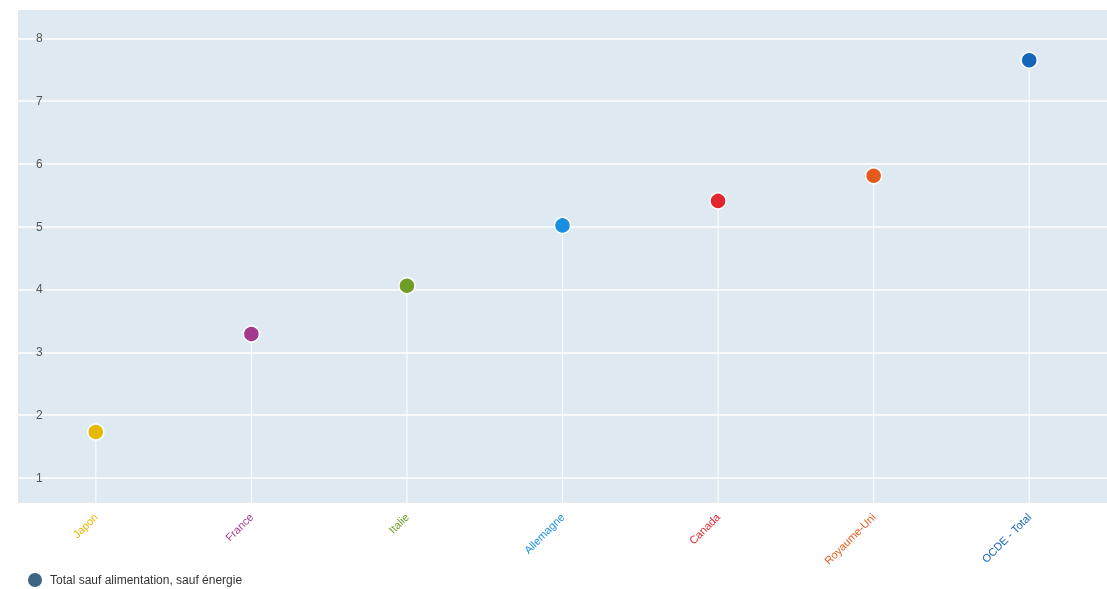 This screenshot has height=589, width=1107. Describe the element at coordinates (39, 101) in the screenshot. I see `y-tick-label: 7` at that location.